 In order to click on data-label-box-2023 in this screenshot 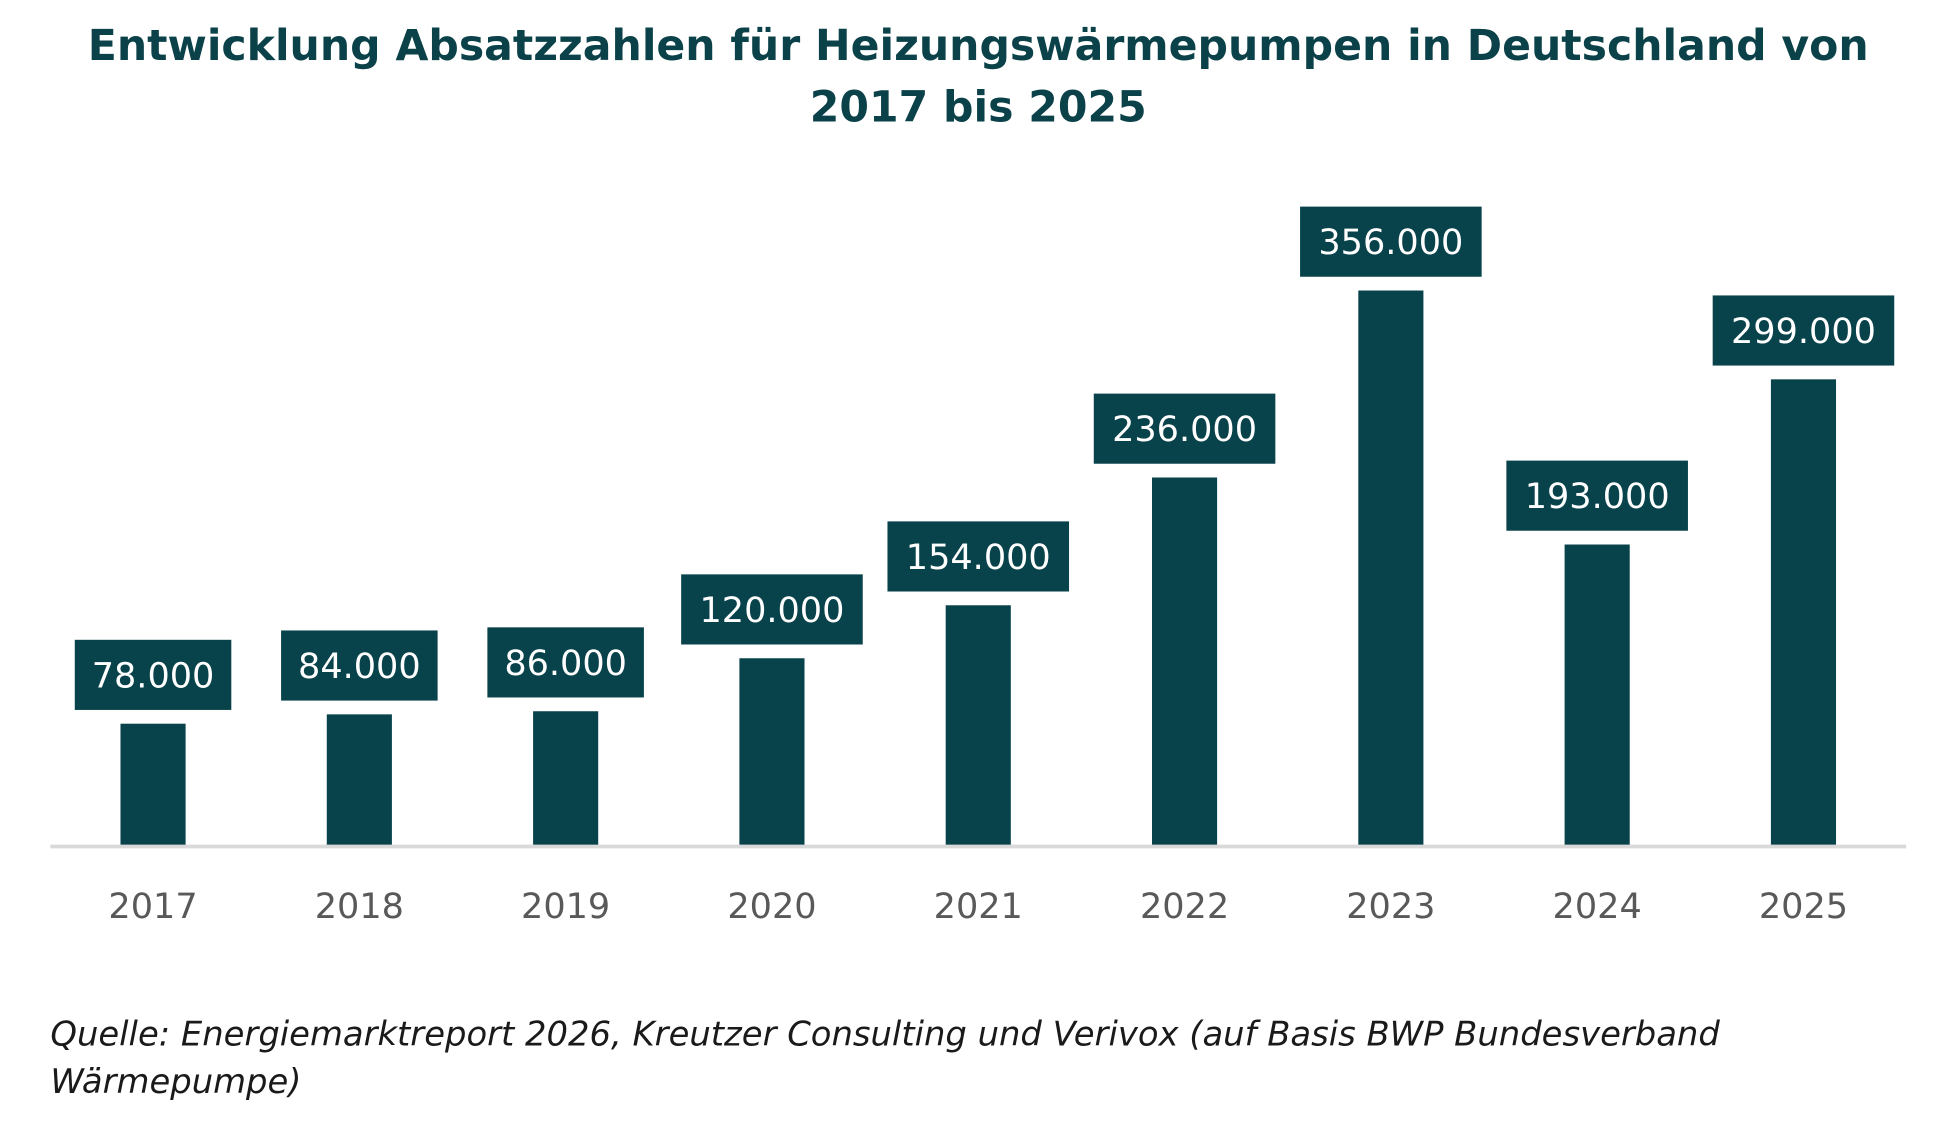, I will do `click(1391, 241)`.